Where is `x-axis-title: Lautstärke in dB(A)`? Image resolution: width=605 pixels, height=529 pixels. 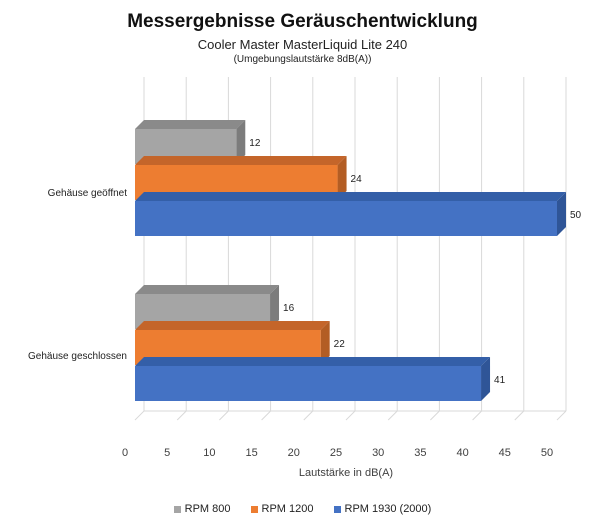 x-axis-title: Lautstärke in dB(A) is located at coordinates (346, 473).